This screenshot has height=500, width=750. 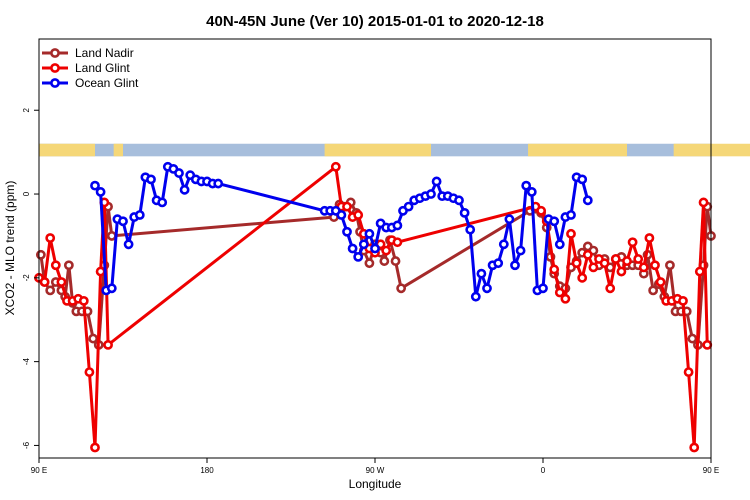 I want to click on legend-item-land-glint: Land Glint, so click(x=86, y=68).